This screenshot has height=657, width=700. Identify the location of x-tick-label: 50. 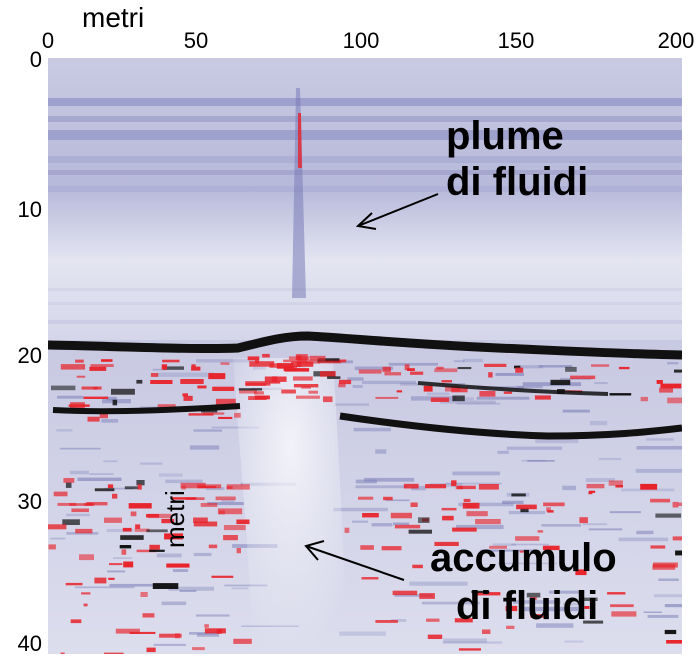
(196, 40).